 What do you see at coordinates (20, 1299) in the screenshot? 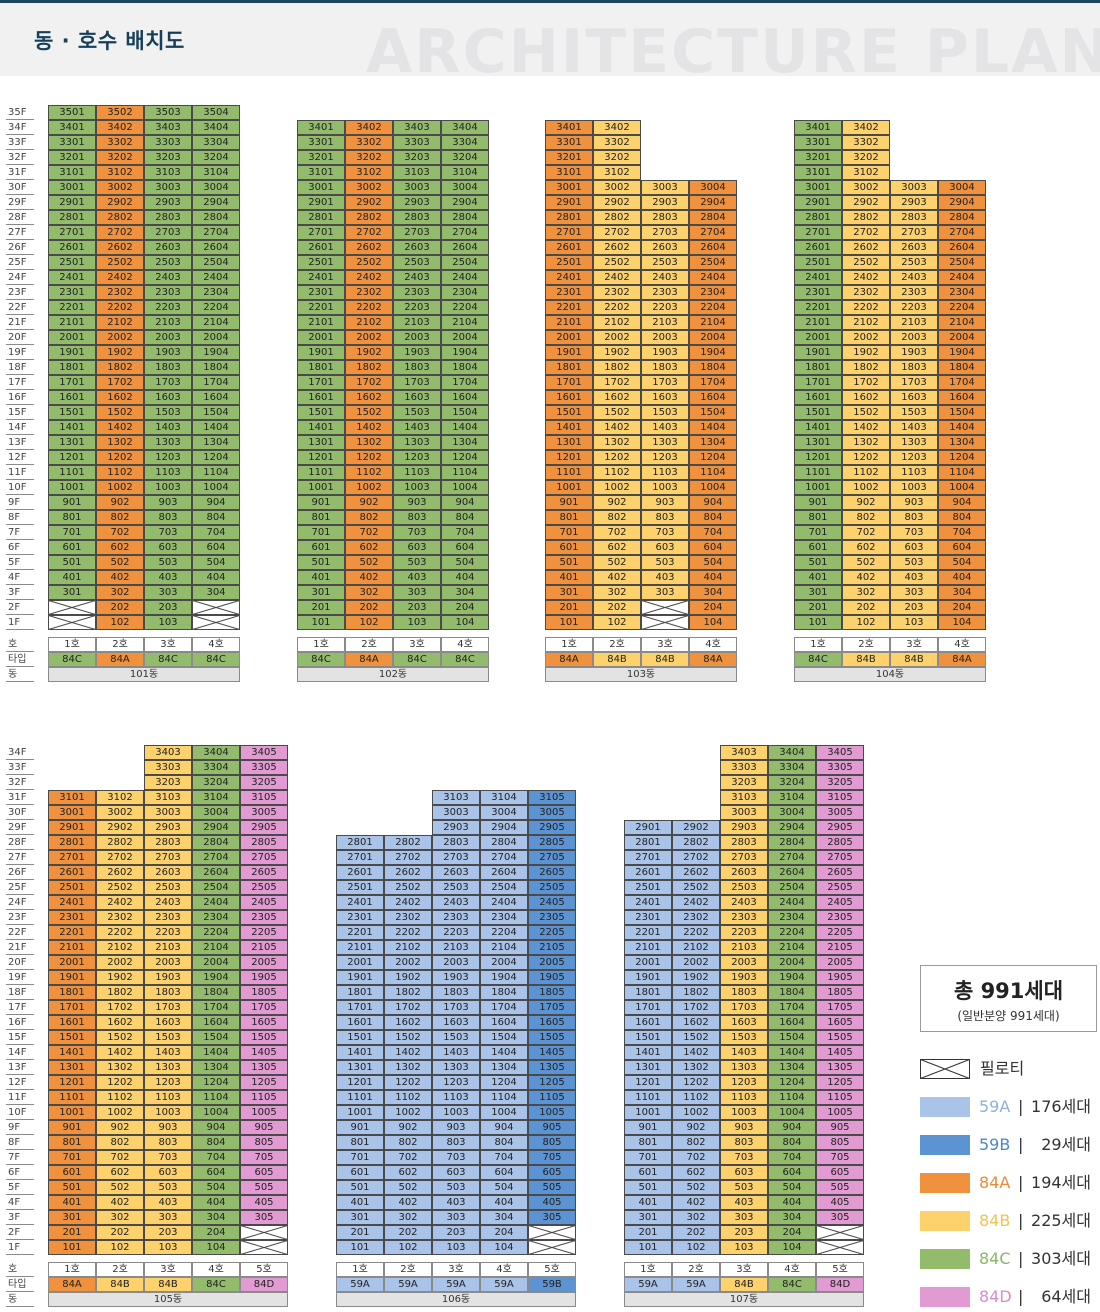
I see `row-label-dong: 동` at bounding box center [20, 1299].